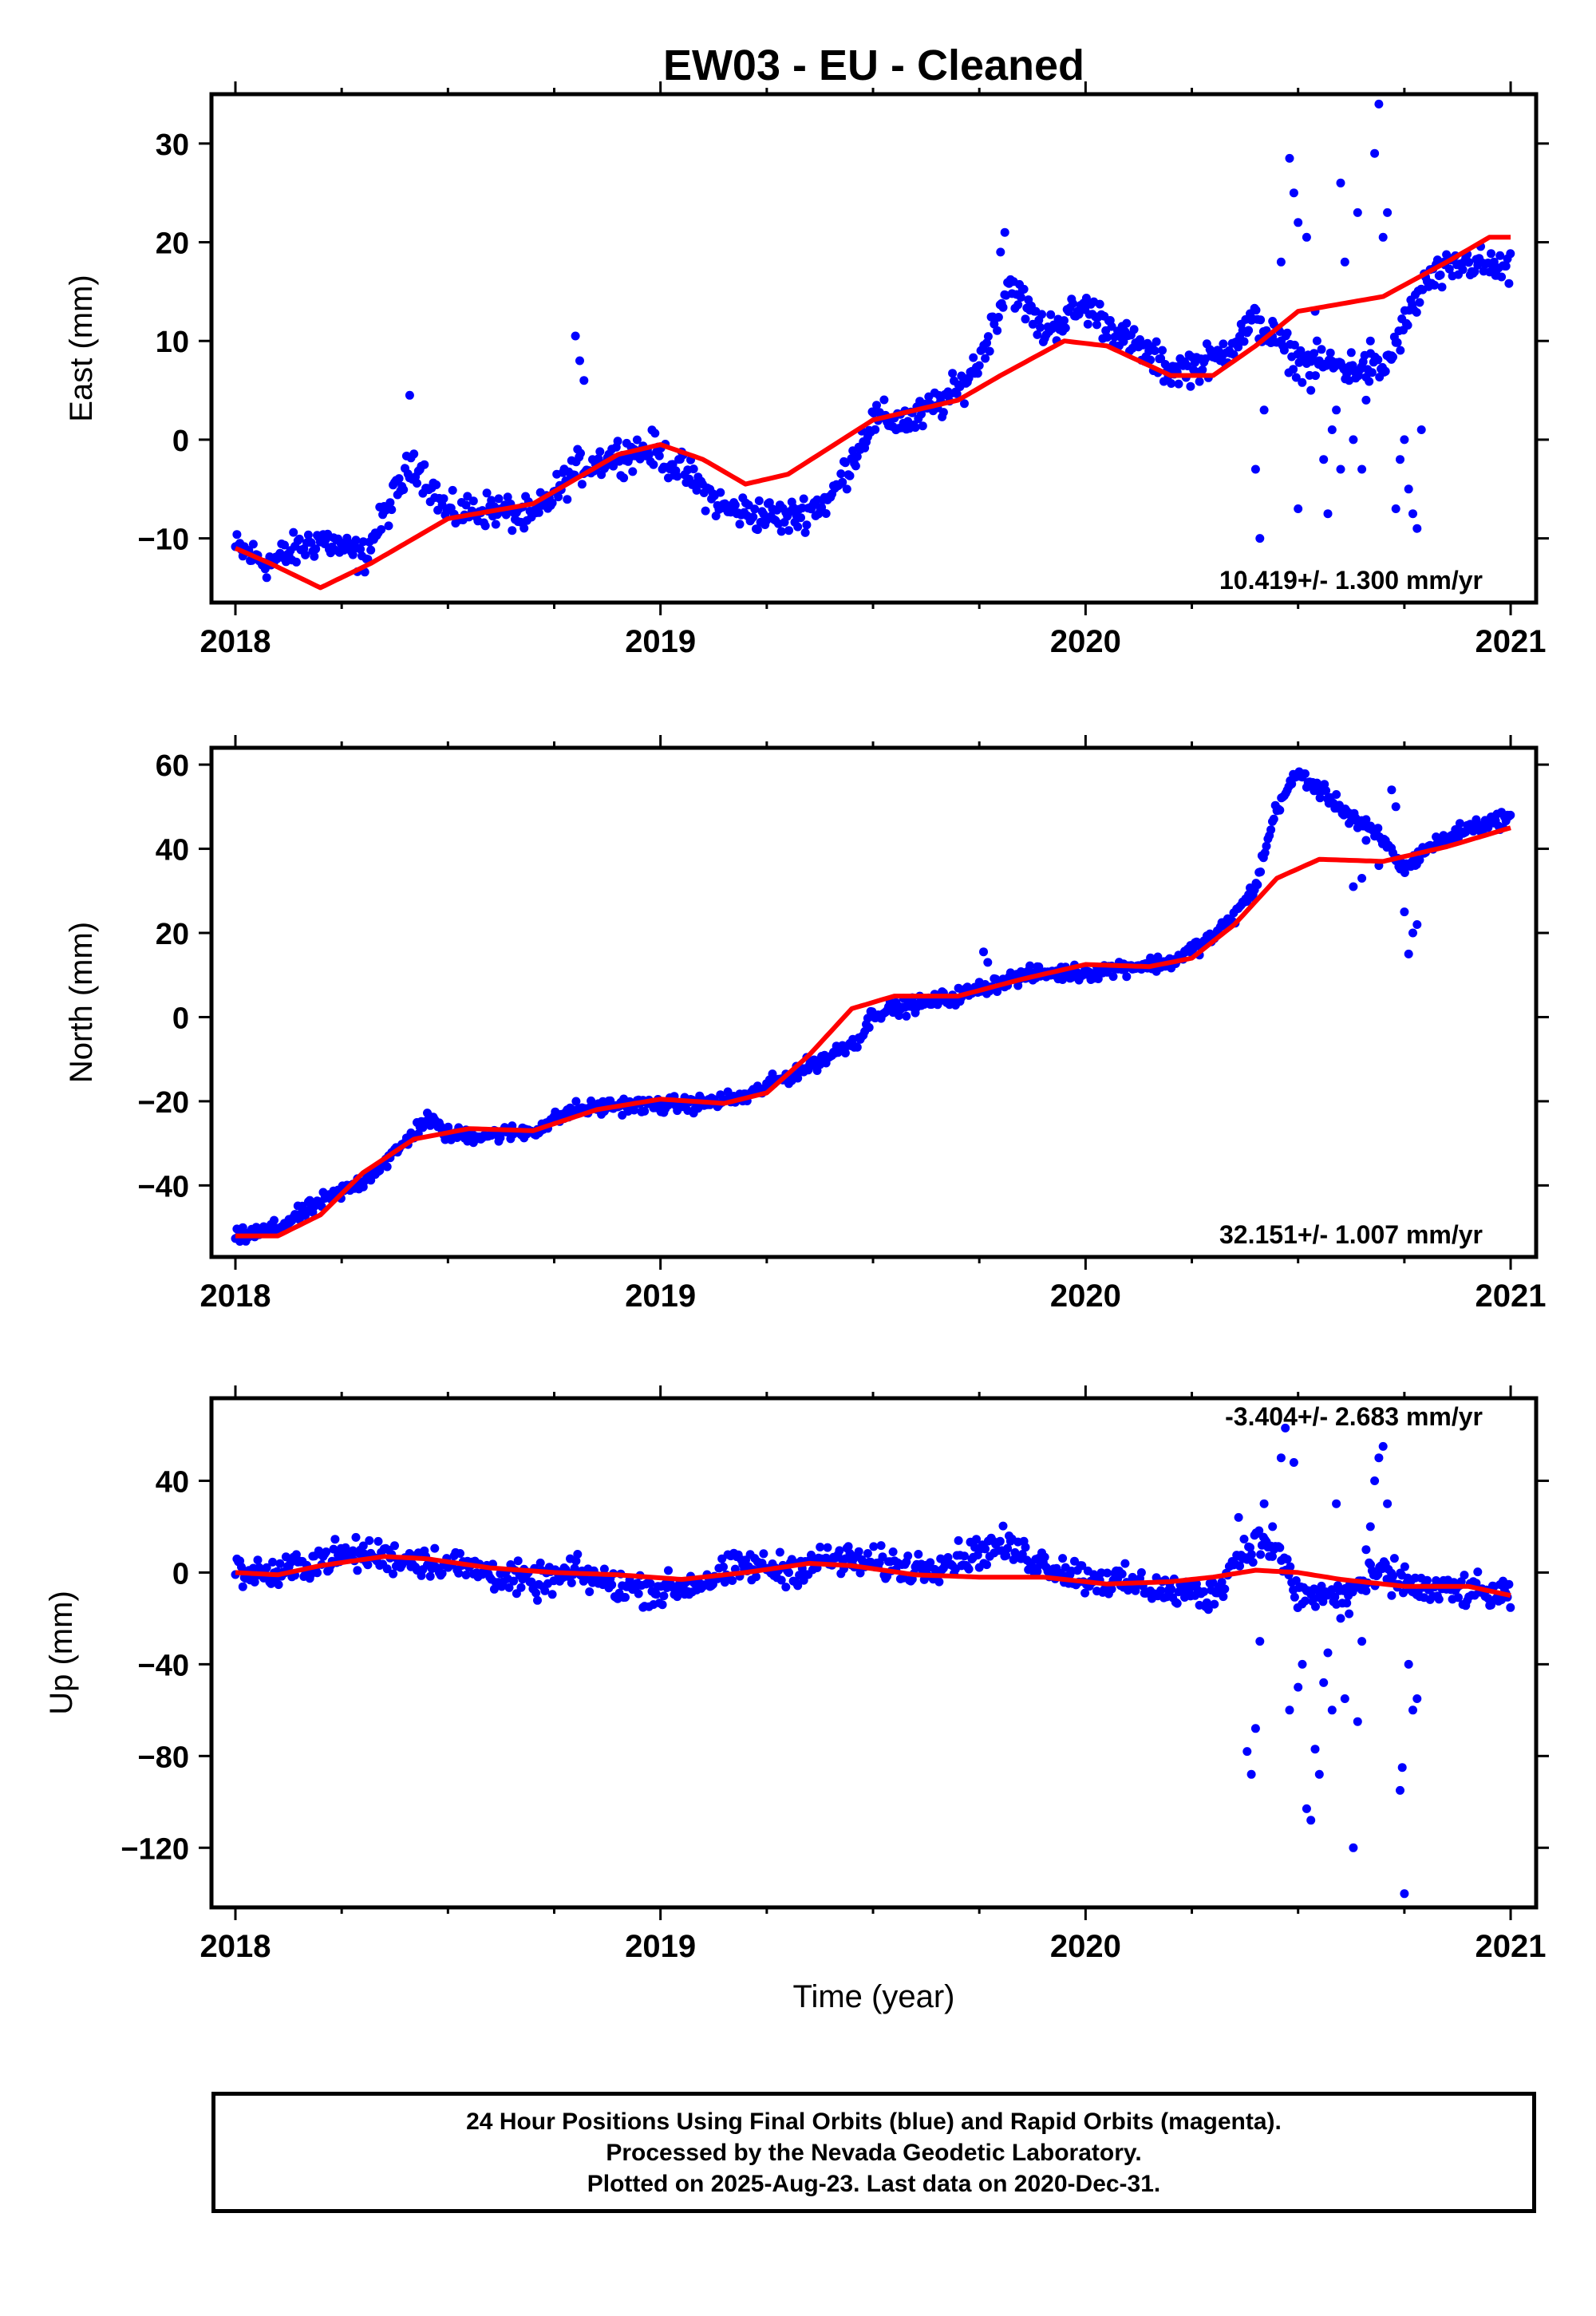  Describe the element at coordinates (163, 1757) in the screenshot. I see `y-tick-label: −80` at that location.